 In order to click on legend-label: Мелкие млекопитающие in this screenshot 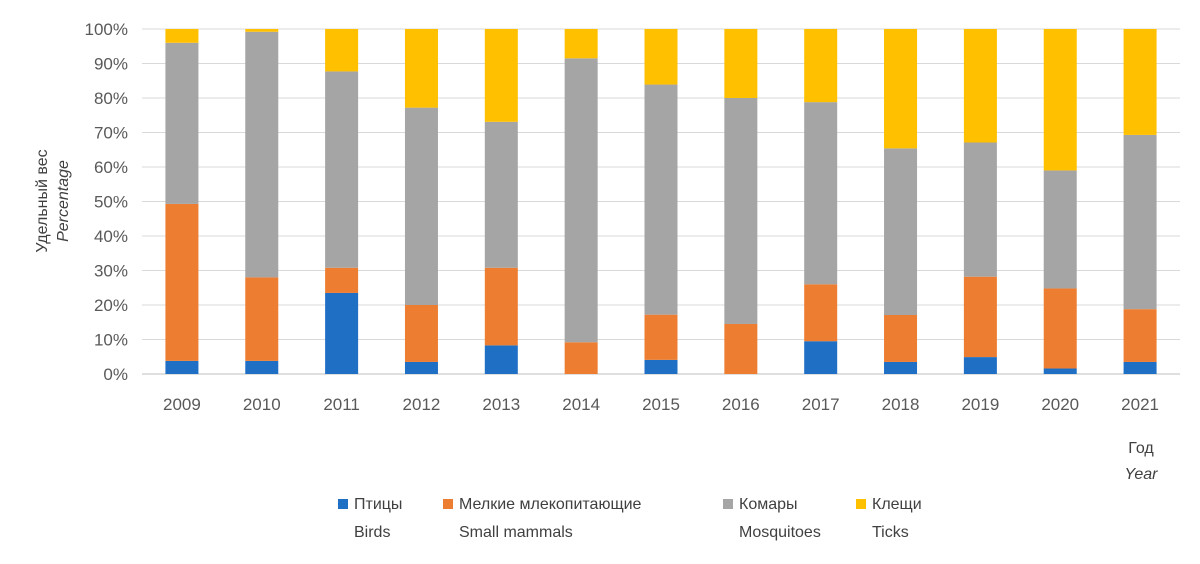, I will do `click(550, 504)`.